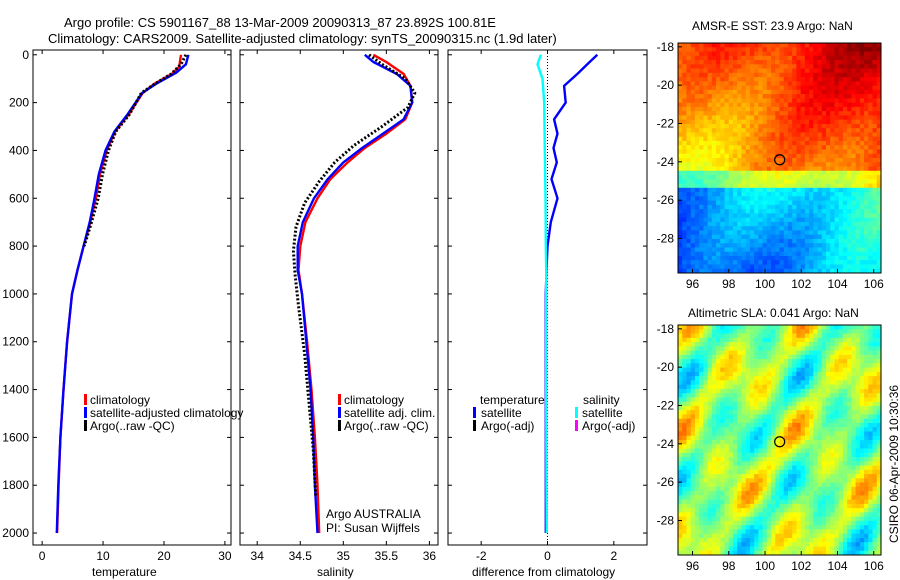 The image size is (900, 580). What do you see at coordinates (15, 437) in the screenshot?
I see `y-tick-label: 1600` at bounding box center [15, 437].